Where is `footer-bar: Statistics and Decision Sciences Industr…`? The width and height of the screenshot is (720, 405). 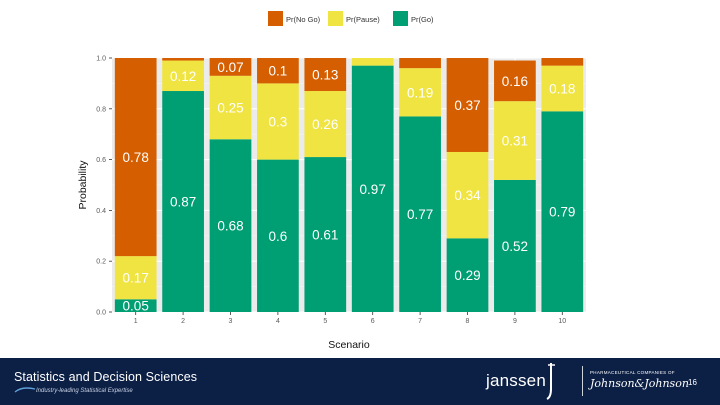 footer-bar: Statistics and Decision Sciences Industr… is located at coordinates (360, 381).